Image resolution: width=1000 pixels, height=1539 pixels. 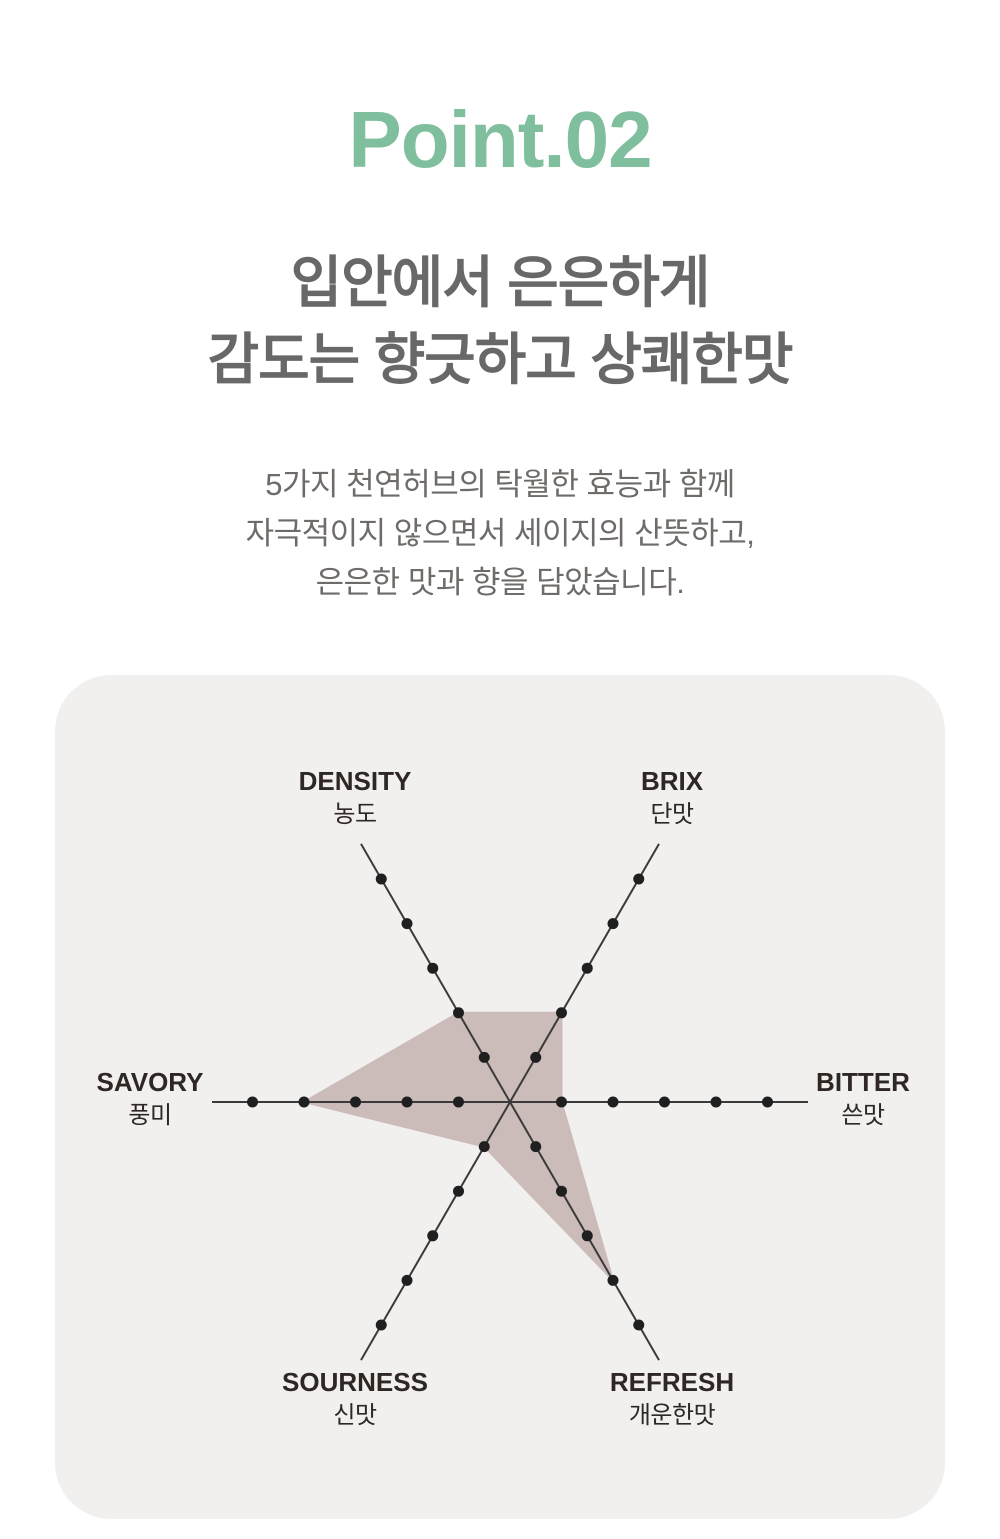 What do you see at coordinates (500, 321) in the screenshot?
I see `page-title: 입안에서 은은하게 감도는 향긋하고 상쾌한맛` at bounding box center [500, 321].